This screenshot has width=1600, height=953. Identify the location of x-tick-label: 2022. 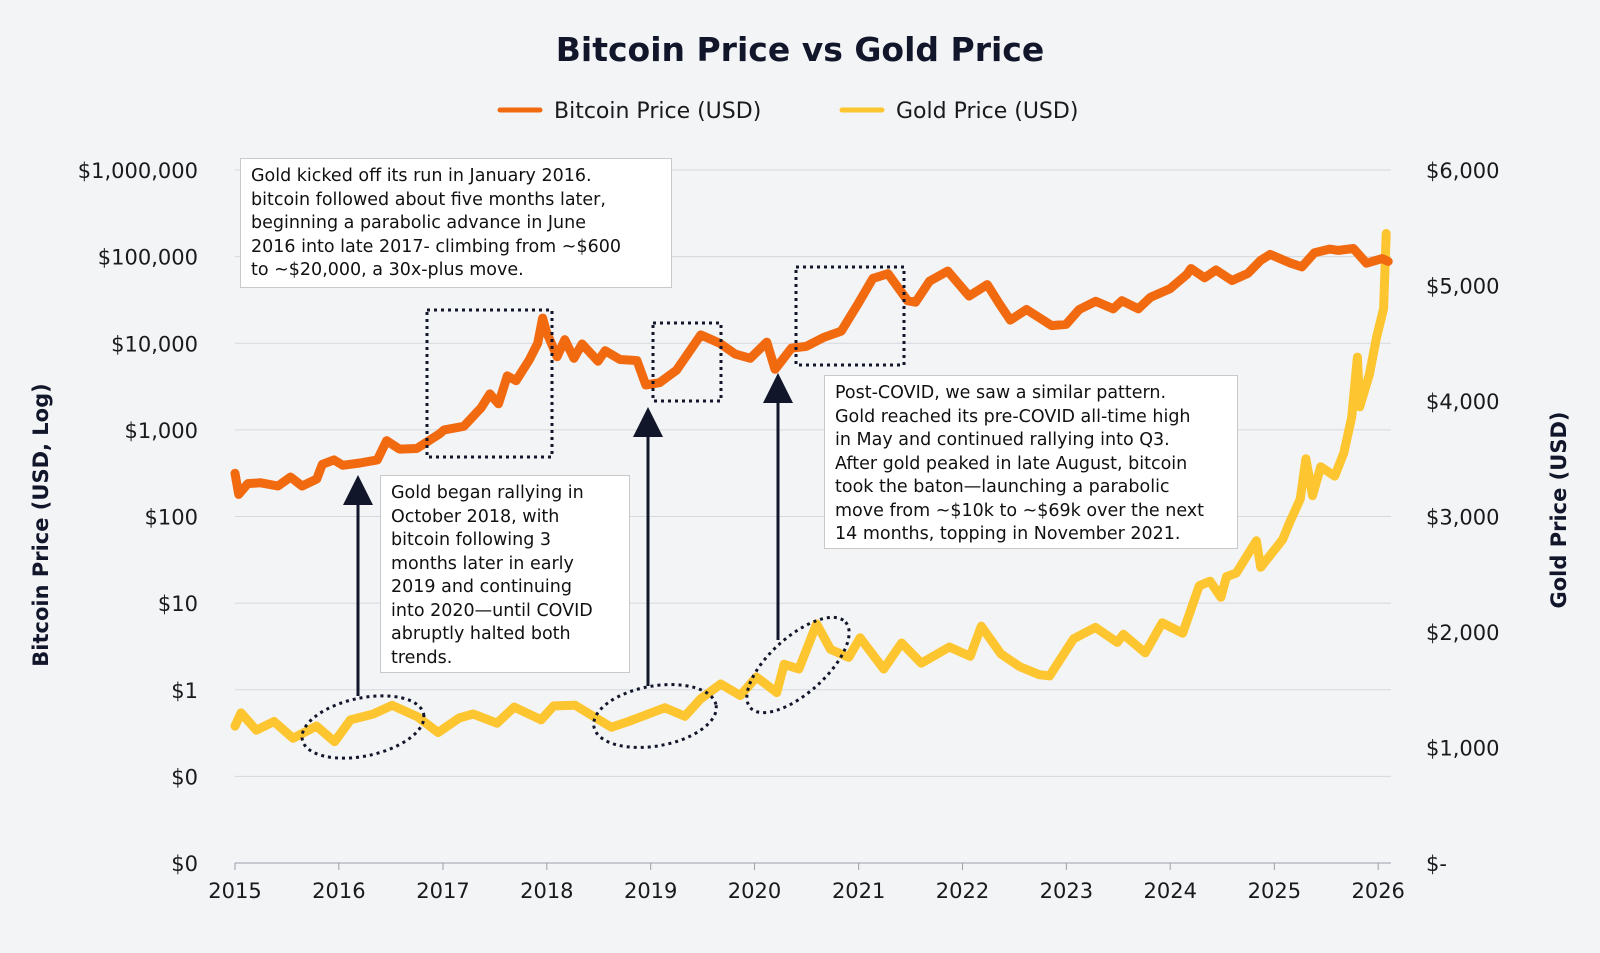
(962, 891).